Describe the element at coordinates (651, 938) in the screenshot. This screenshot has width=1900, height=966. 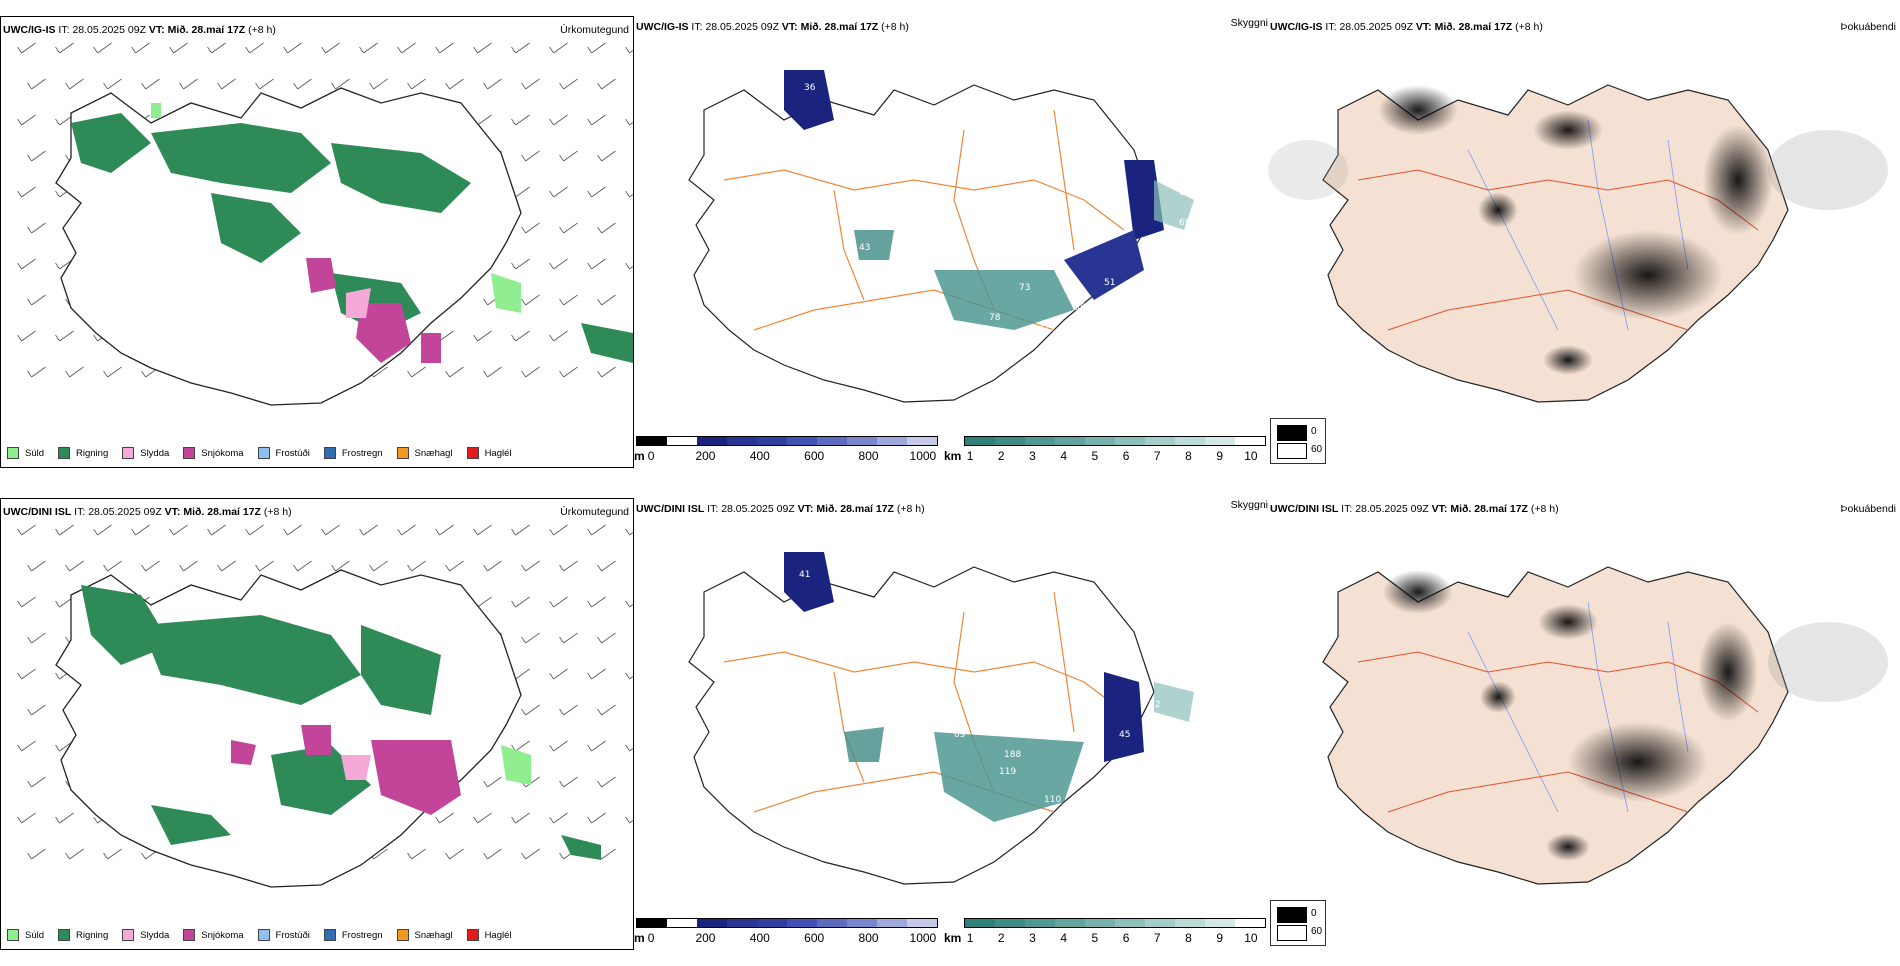
I see `colorbar-tick: 0` at that location.